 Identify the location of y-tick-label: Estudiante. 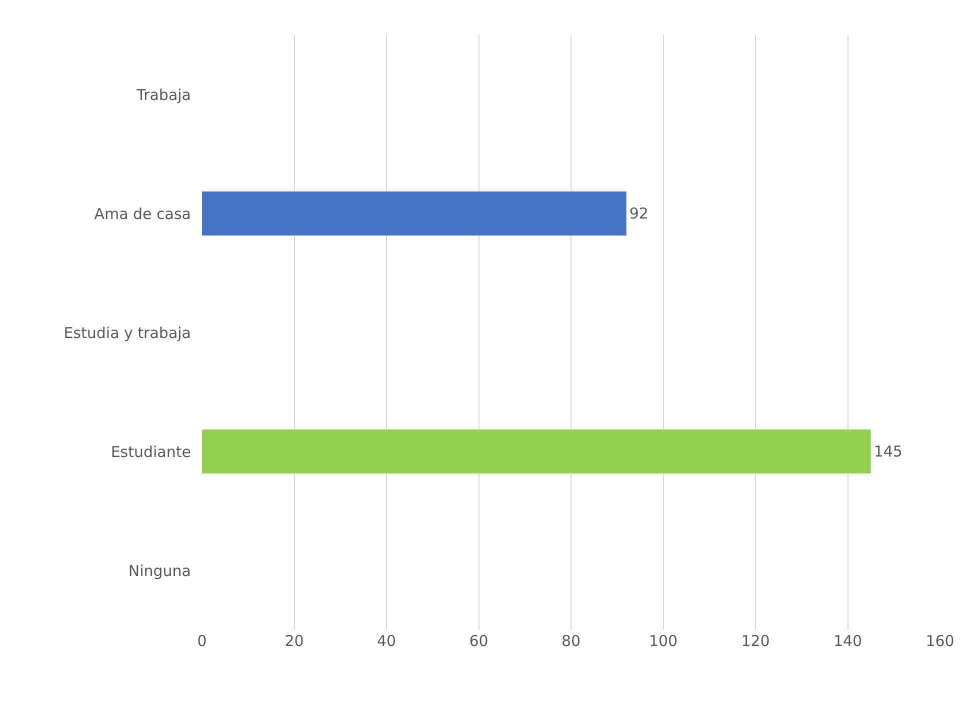
(150, 451).